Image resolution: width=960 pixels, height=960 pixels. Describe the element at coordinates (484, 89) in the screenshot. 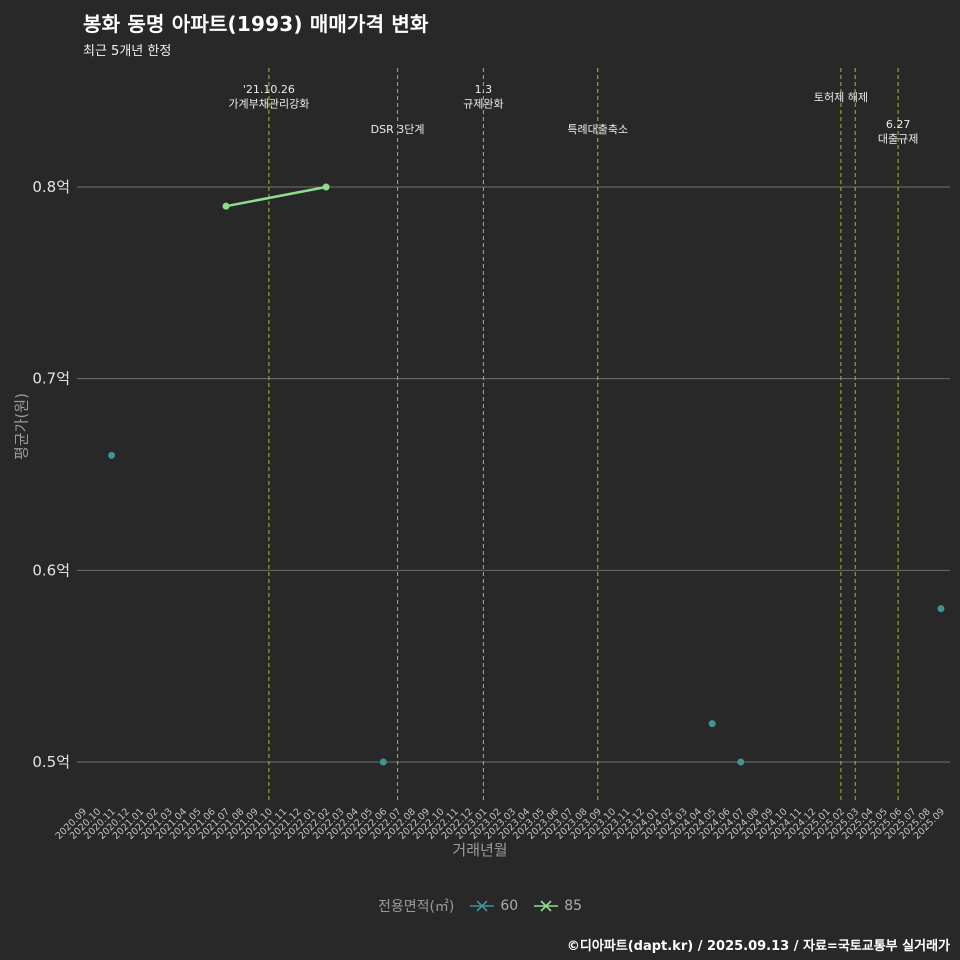

I see `event-label: 1.3` at that location.